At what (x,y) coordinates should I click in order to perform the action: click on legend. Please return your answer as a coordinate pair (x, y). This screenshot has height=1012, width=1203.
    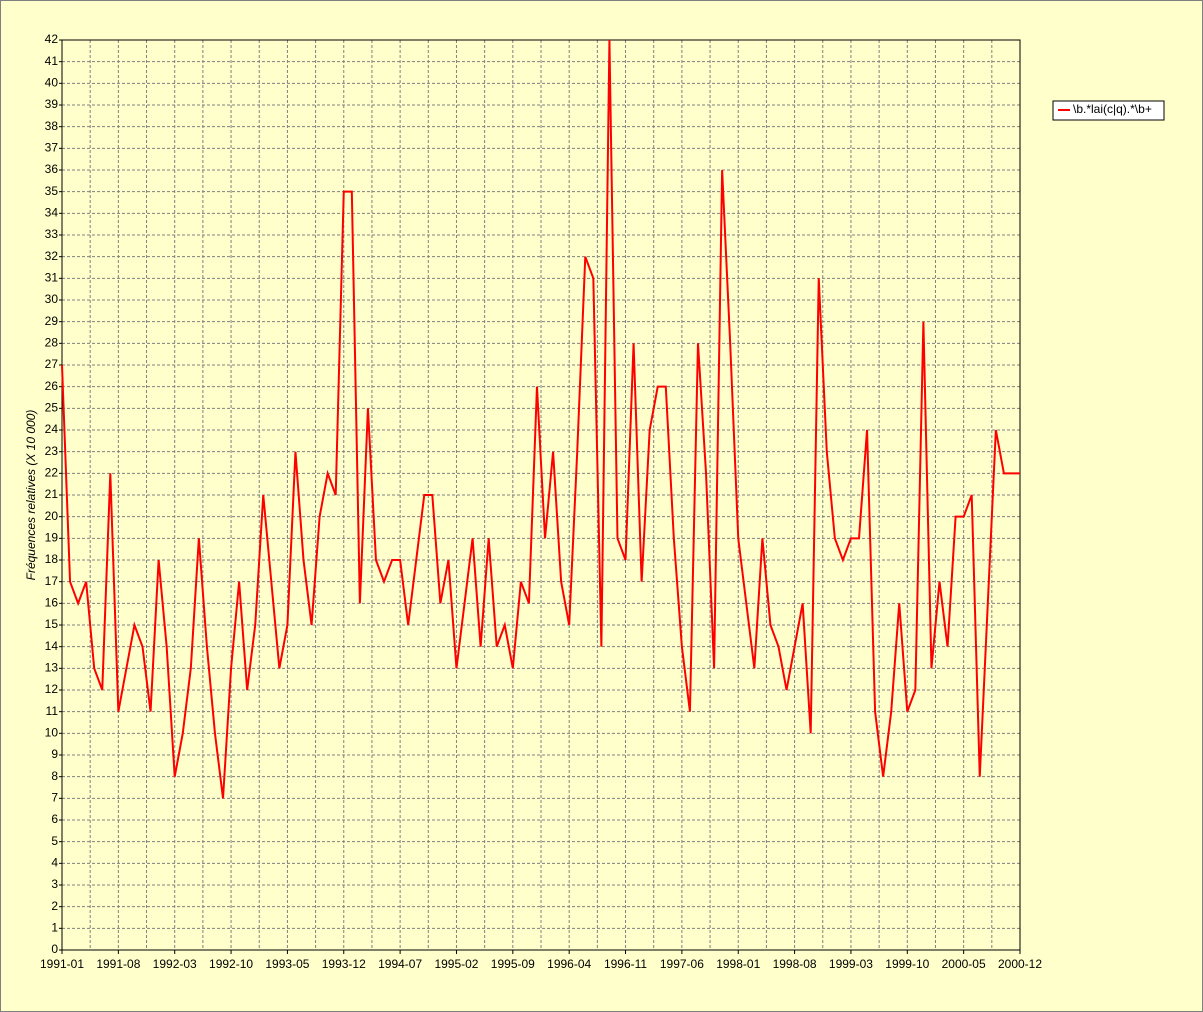
    Looking at the image, I should click on (1108, 110).